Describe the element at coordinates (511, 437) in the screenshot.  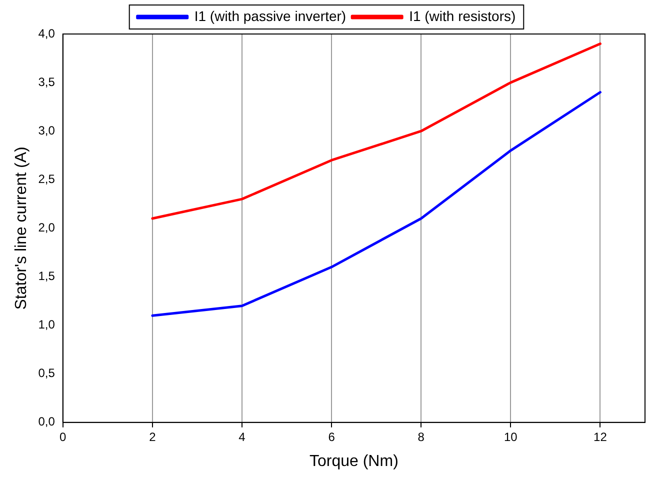
I see `x-tick-label: 10` at that location.